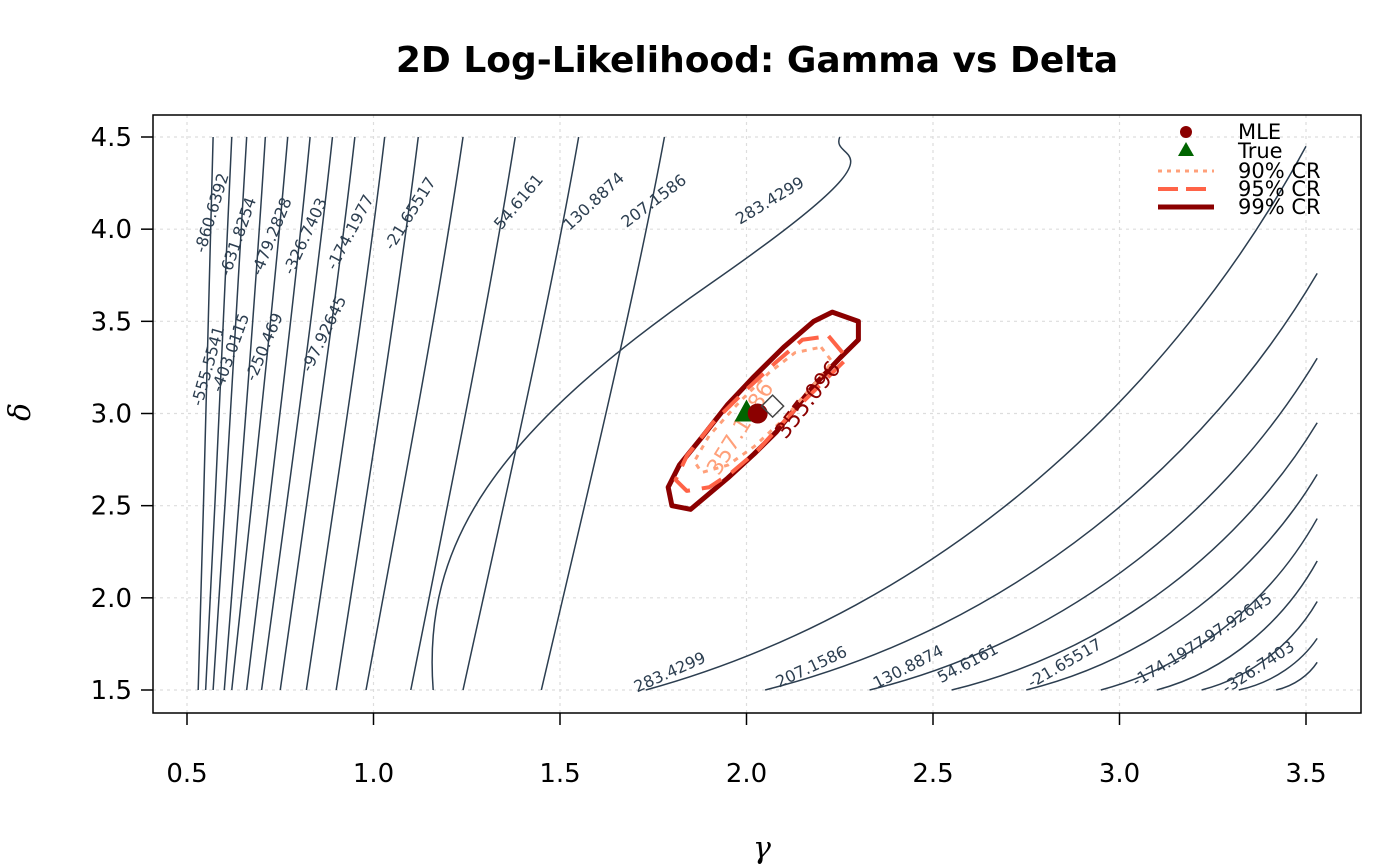 The image size is (1400, 866). I want to click on legend-label: True, so click(1260, 151).